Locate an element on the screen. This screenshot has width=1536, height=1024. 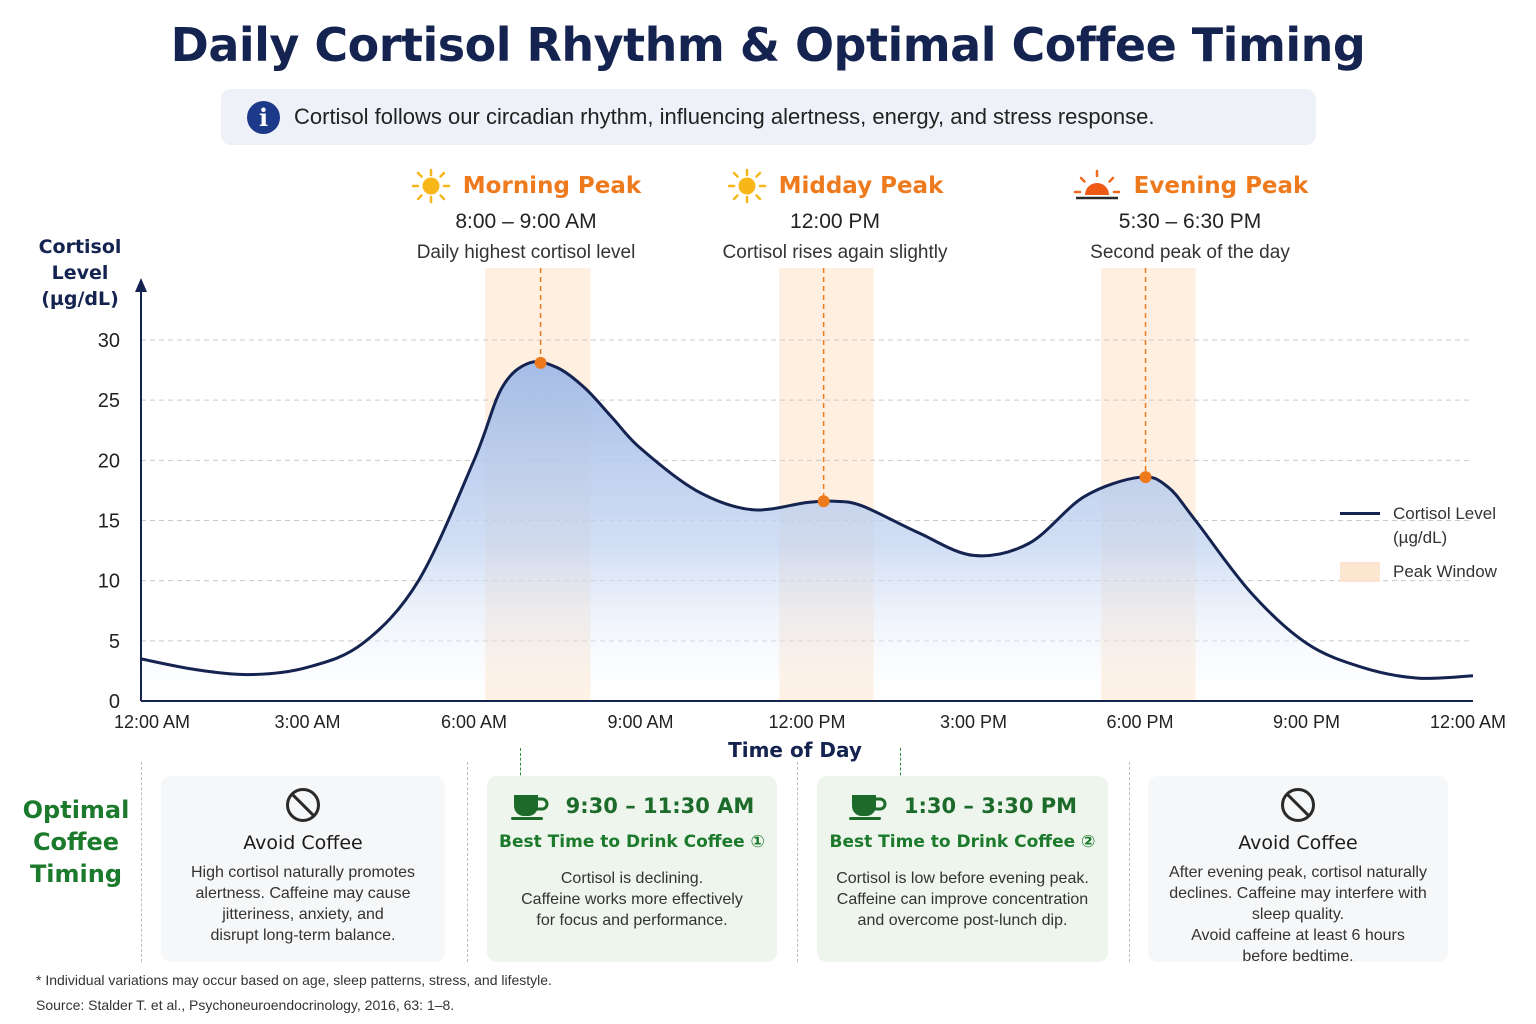
card-body-line: Avoid caffeine at least 6 hours is located at coordinates (1298, 935).